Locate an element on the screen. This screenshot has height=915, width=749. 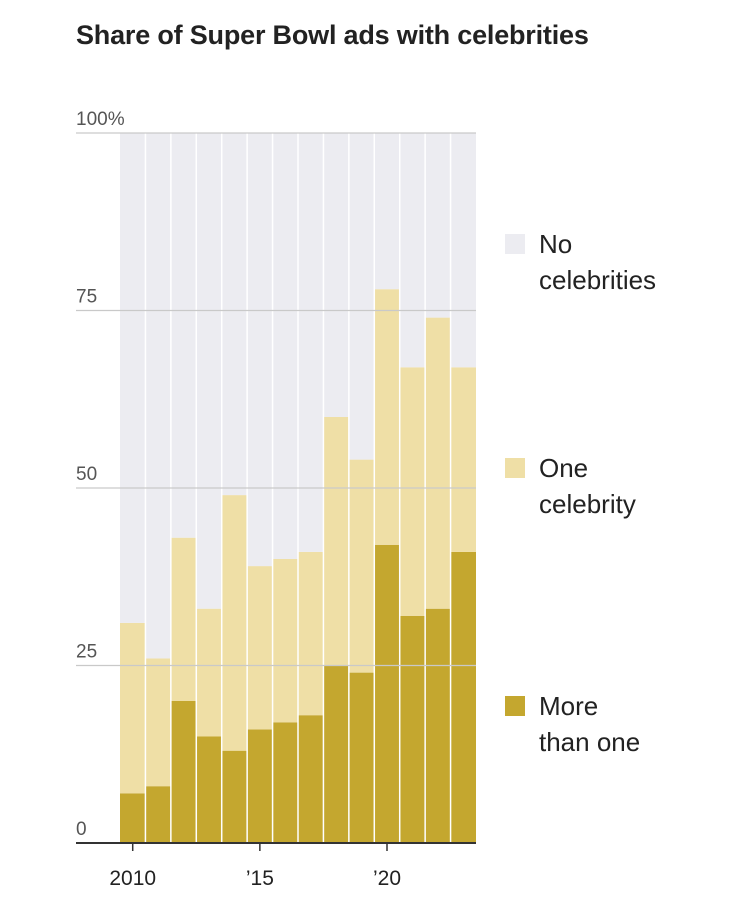
bar-more-2011 is located at coordinates (158, 814).